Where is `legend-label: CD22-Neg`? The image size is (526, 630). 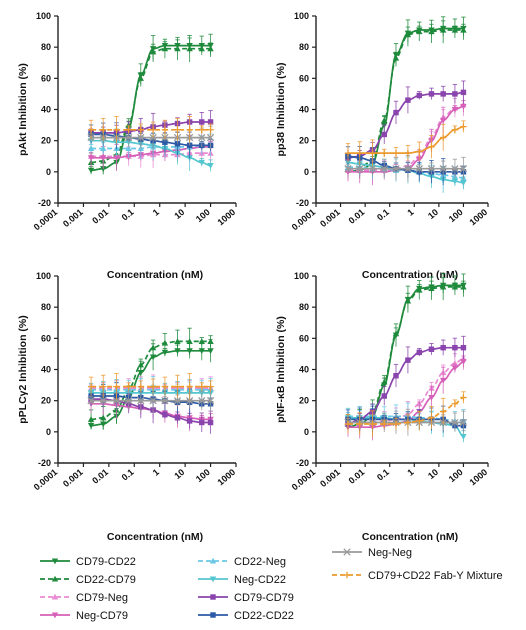
legend-label: CD22-Neg is located at coordinates (260, 562).